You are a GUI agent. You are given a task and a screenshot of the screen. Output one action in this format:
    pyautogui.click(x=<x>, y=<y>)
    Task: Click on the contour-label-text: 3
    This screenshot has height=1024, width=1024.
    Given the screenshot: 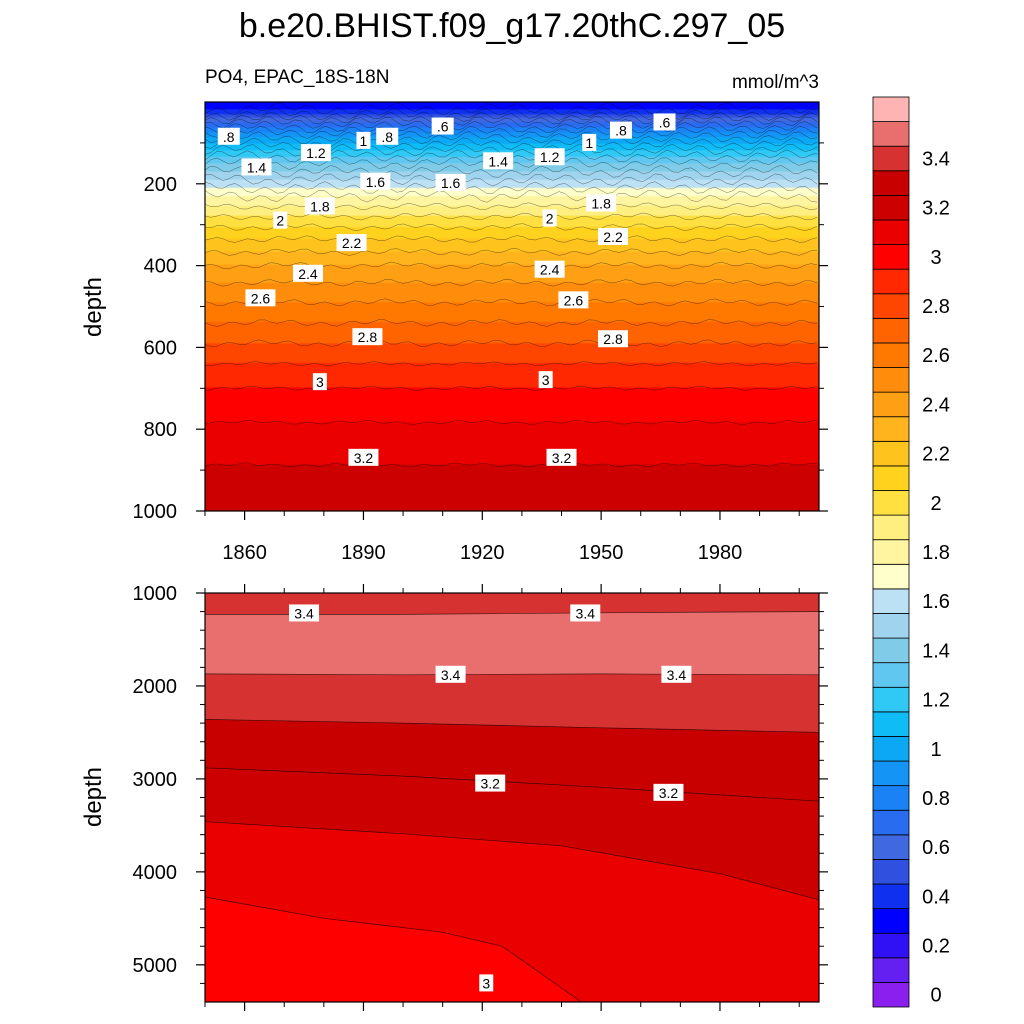 What is the action you would take?
    pyautogui.click(x=486, y=983)
    